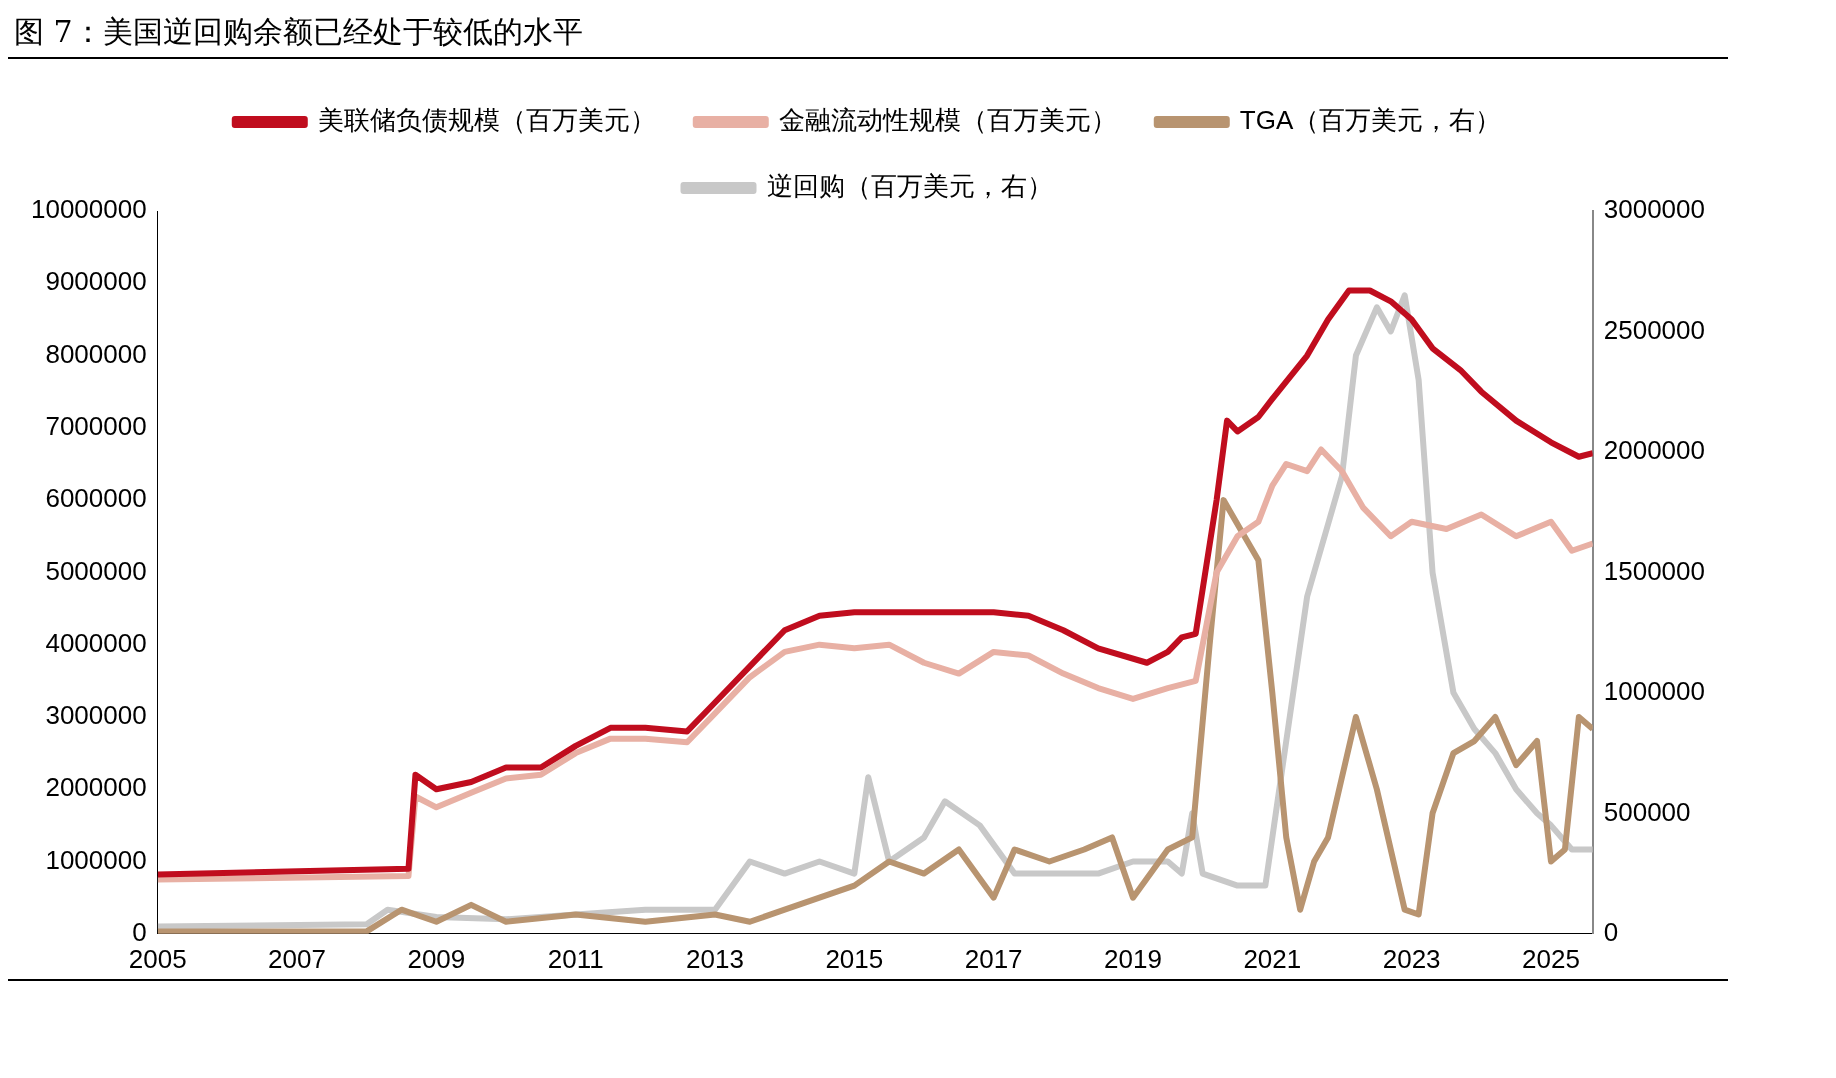  I want to click on legend-label: 金融流动性规模（百万美元）, so click(947, 120).